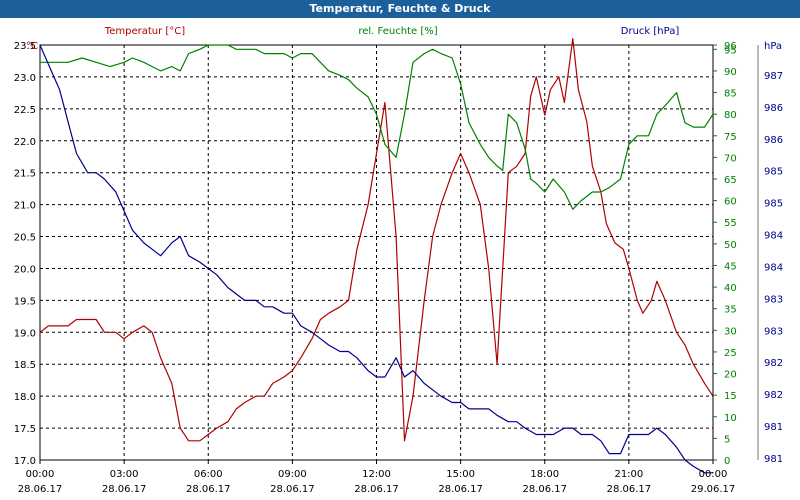  Describe the element at coordinates (25, 238) in the screenshot. I see `temperature-tick-label: 20.5` at that location.